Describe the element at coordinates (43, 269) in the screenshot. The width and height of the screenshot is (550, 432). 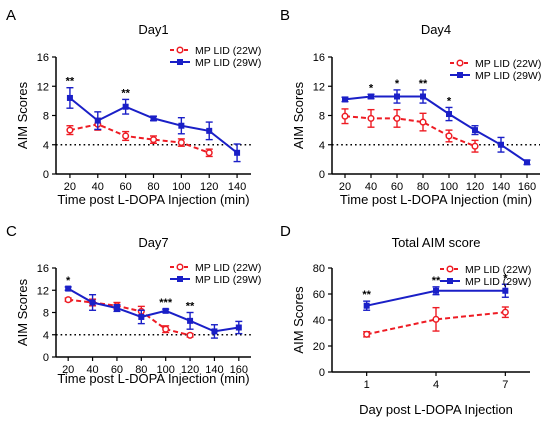
I see `y-tick-label: 16` at that location.